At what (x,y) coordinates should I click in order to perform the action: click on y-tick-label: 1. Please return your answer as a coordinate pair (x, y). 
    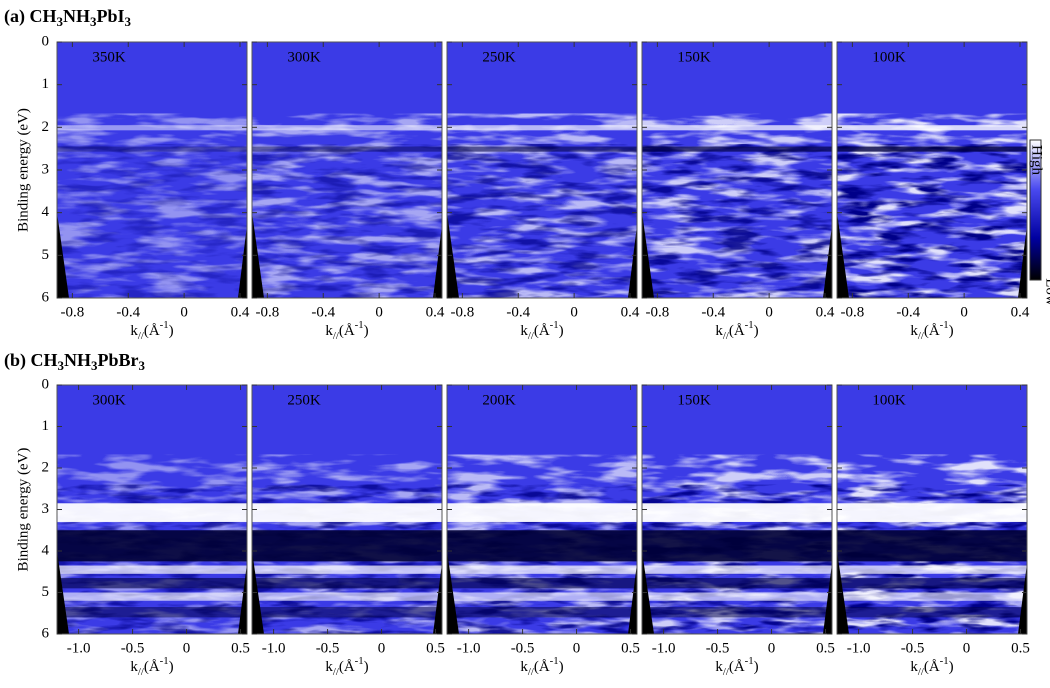
    Looking at the image, I should click on (46, 84).